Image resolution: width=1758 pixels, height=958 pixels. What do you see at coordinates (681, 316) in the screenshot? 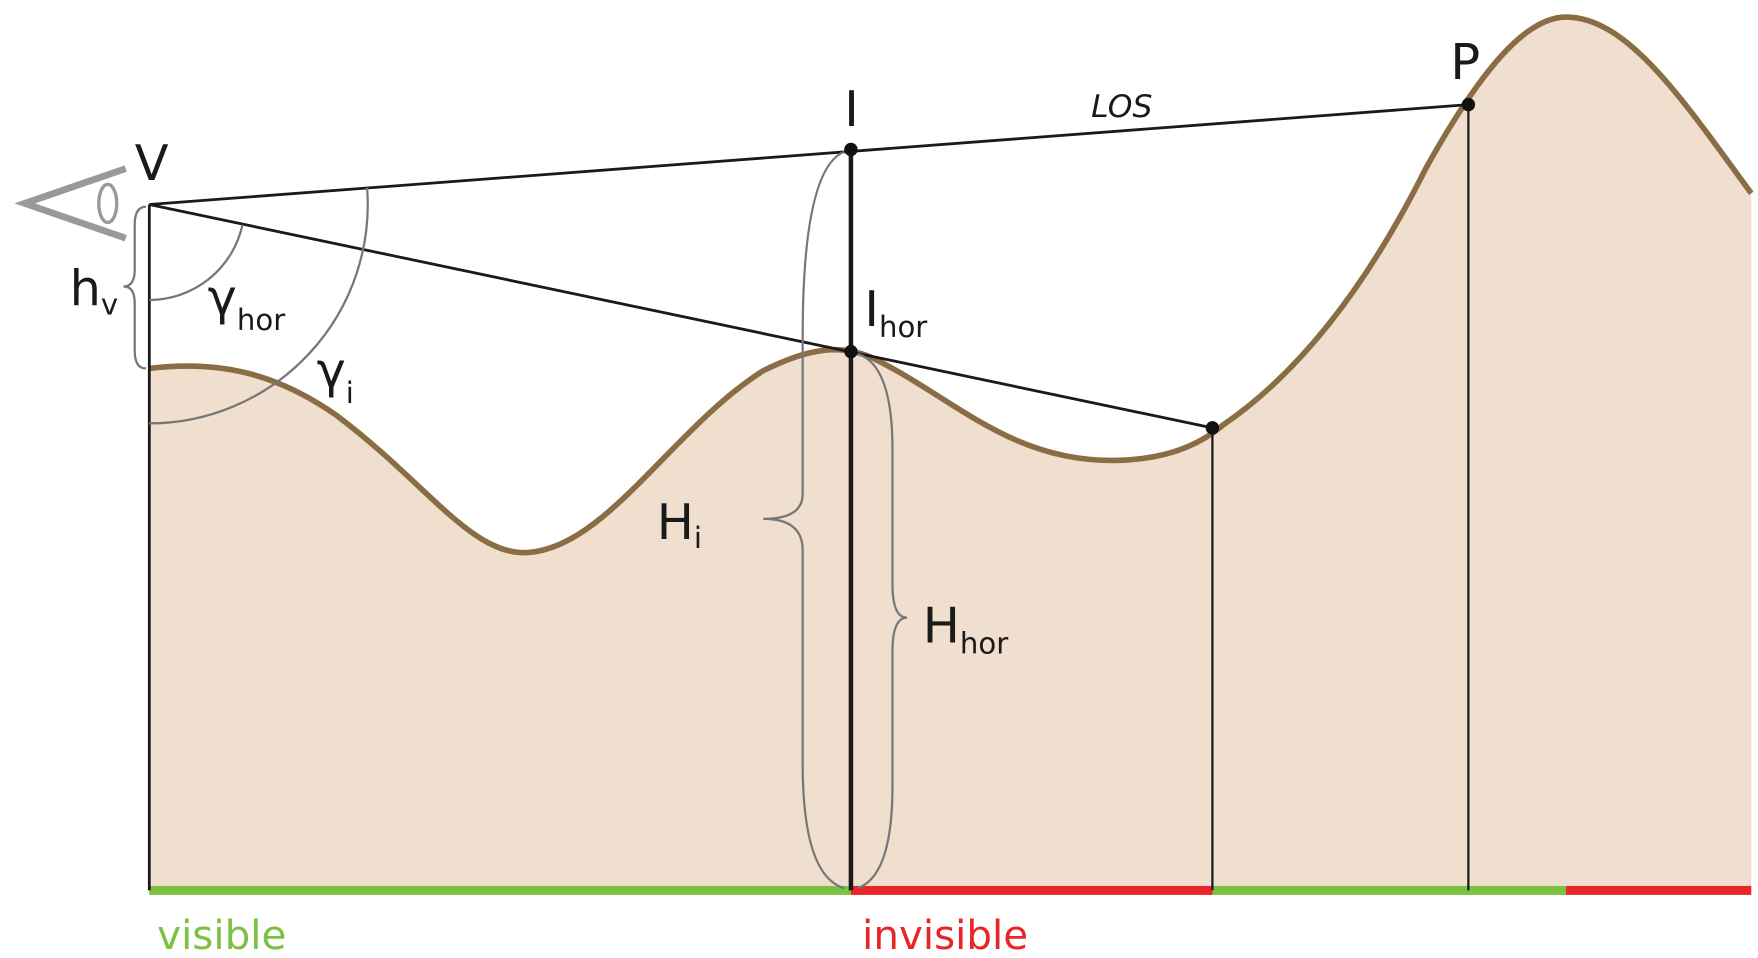
I see `horizon-line` at bounding box center [681, 316].